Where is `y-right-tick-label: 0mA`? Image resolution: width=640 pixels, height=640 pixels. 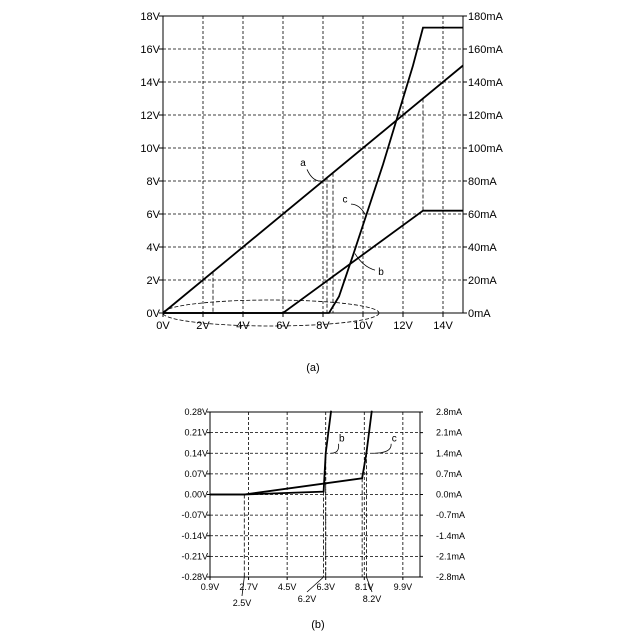 y-right-tick-label: 0mA is located at coordinates (479, 314).